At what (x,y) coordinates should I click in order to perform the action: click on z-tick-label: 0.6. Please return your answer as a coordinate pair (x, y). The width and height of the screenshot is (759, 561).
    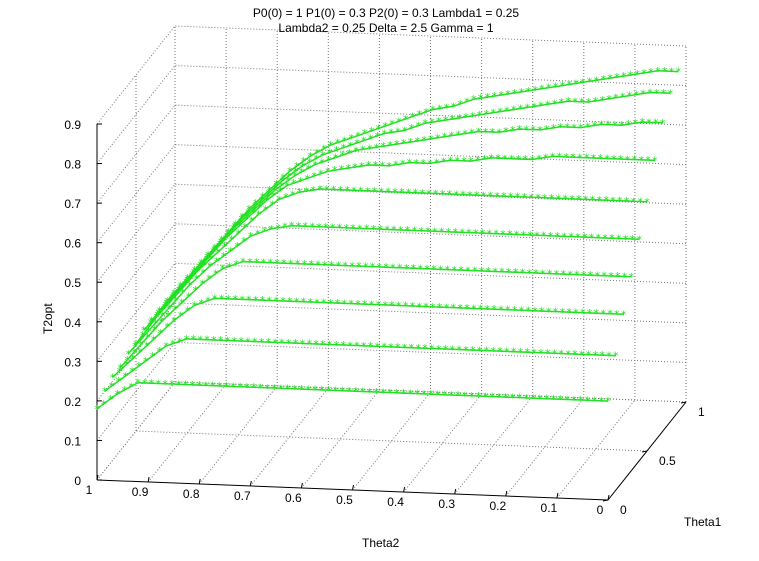
    Looking at the image, I should click on (72, 244).